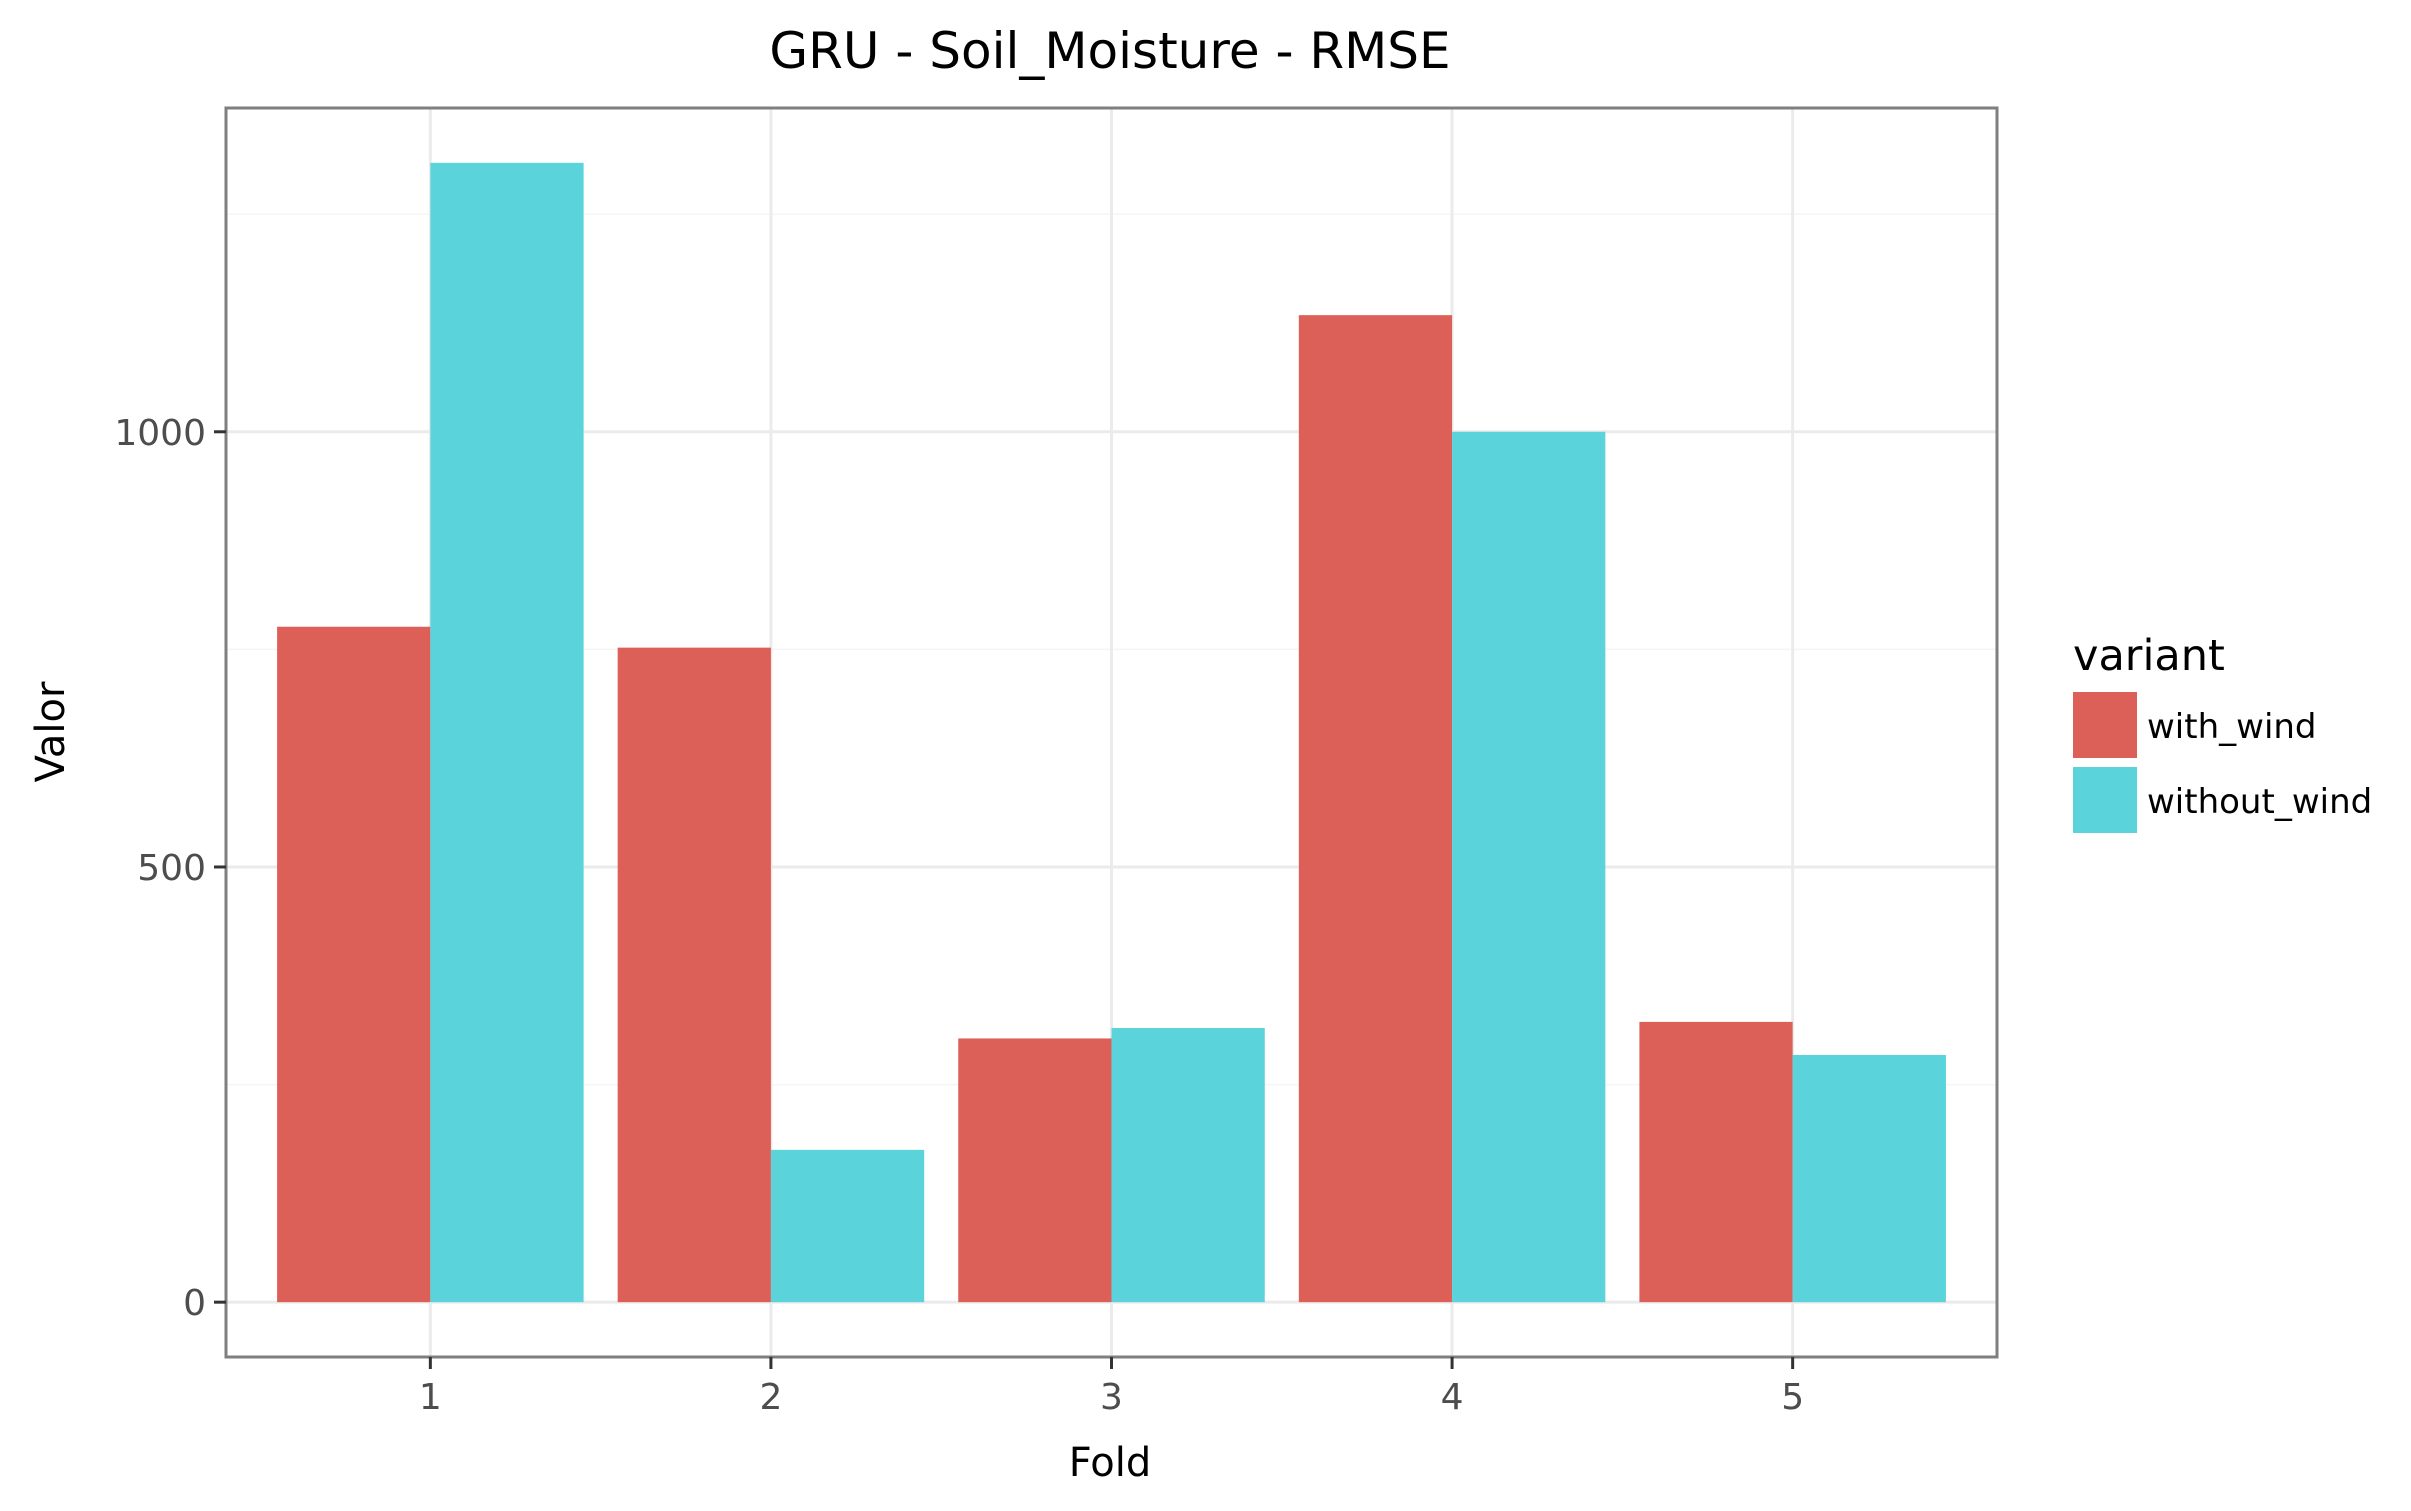 The height and width of the screenshot is (1511, 2411). What do you see at coordinates (1110, 1463) in the screenshot?
I see `x-axis-title: Fold` at bounding box center [1110, 1463].